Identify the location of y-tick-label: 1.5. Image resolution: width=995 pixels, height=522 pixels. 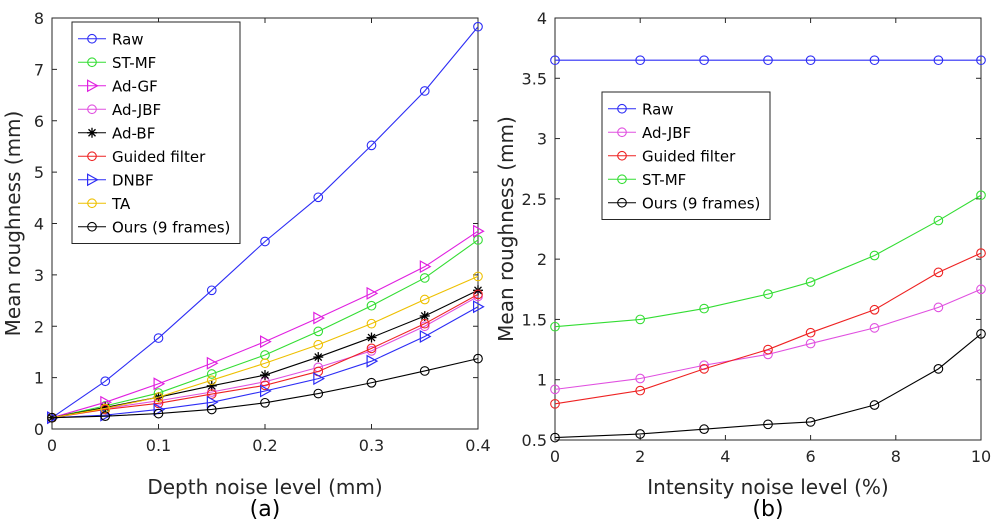
(534, 319).